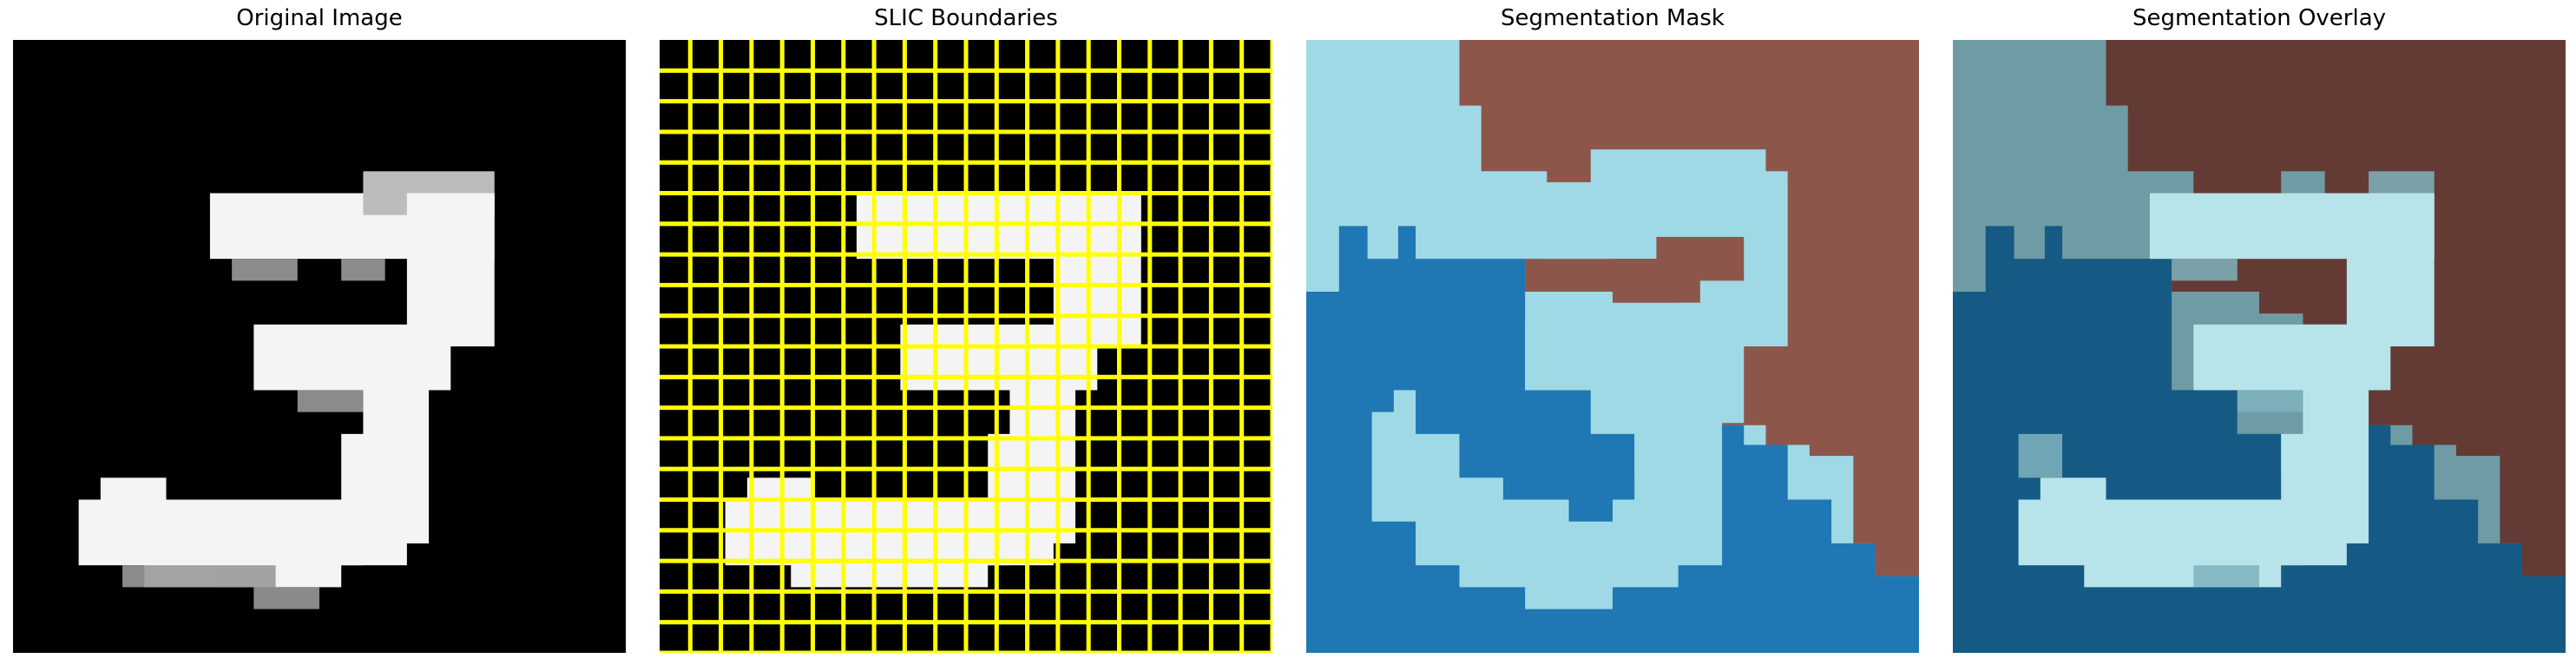 This screenshot has height=665, width=2576. I want to click on panel-title-slic: SLIC Boundaries, so click(966, 18).